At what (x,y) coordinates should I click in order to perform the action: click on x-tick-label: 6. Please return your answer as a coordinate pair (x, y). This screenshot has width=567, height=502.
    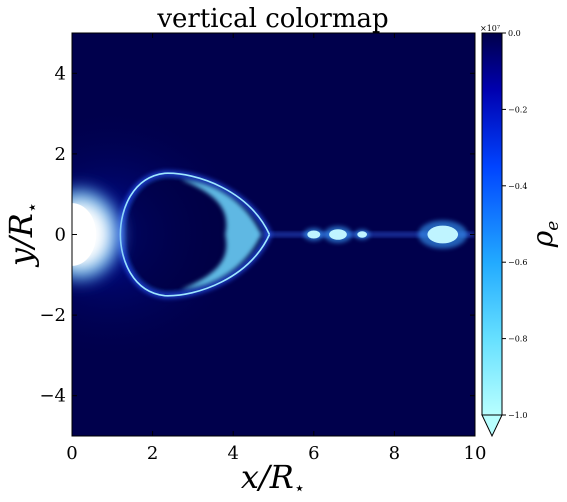
    Looking at the image, I should click on (313, 453).